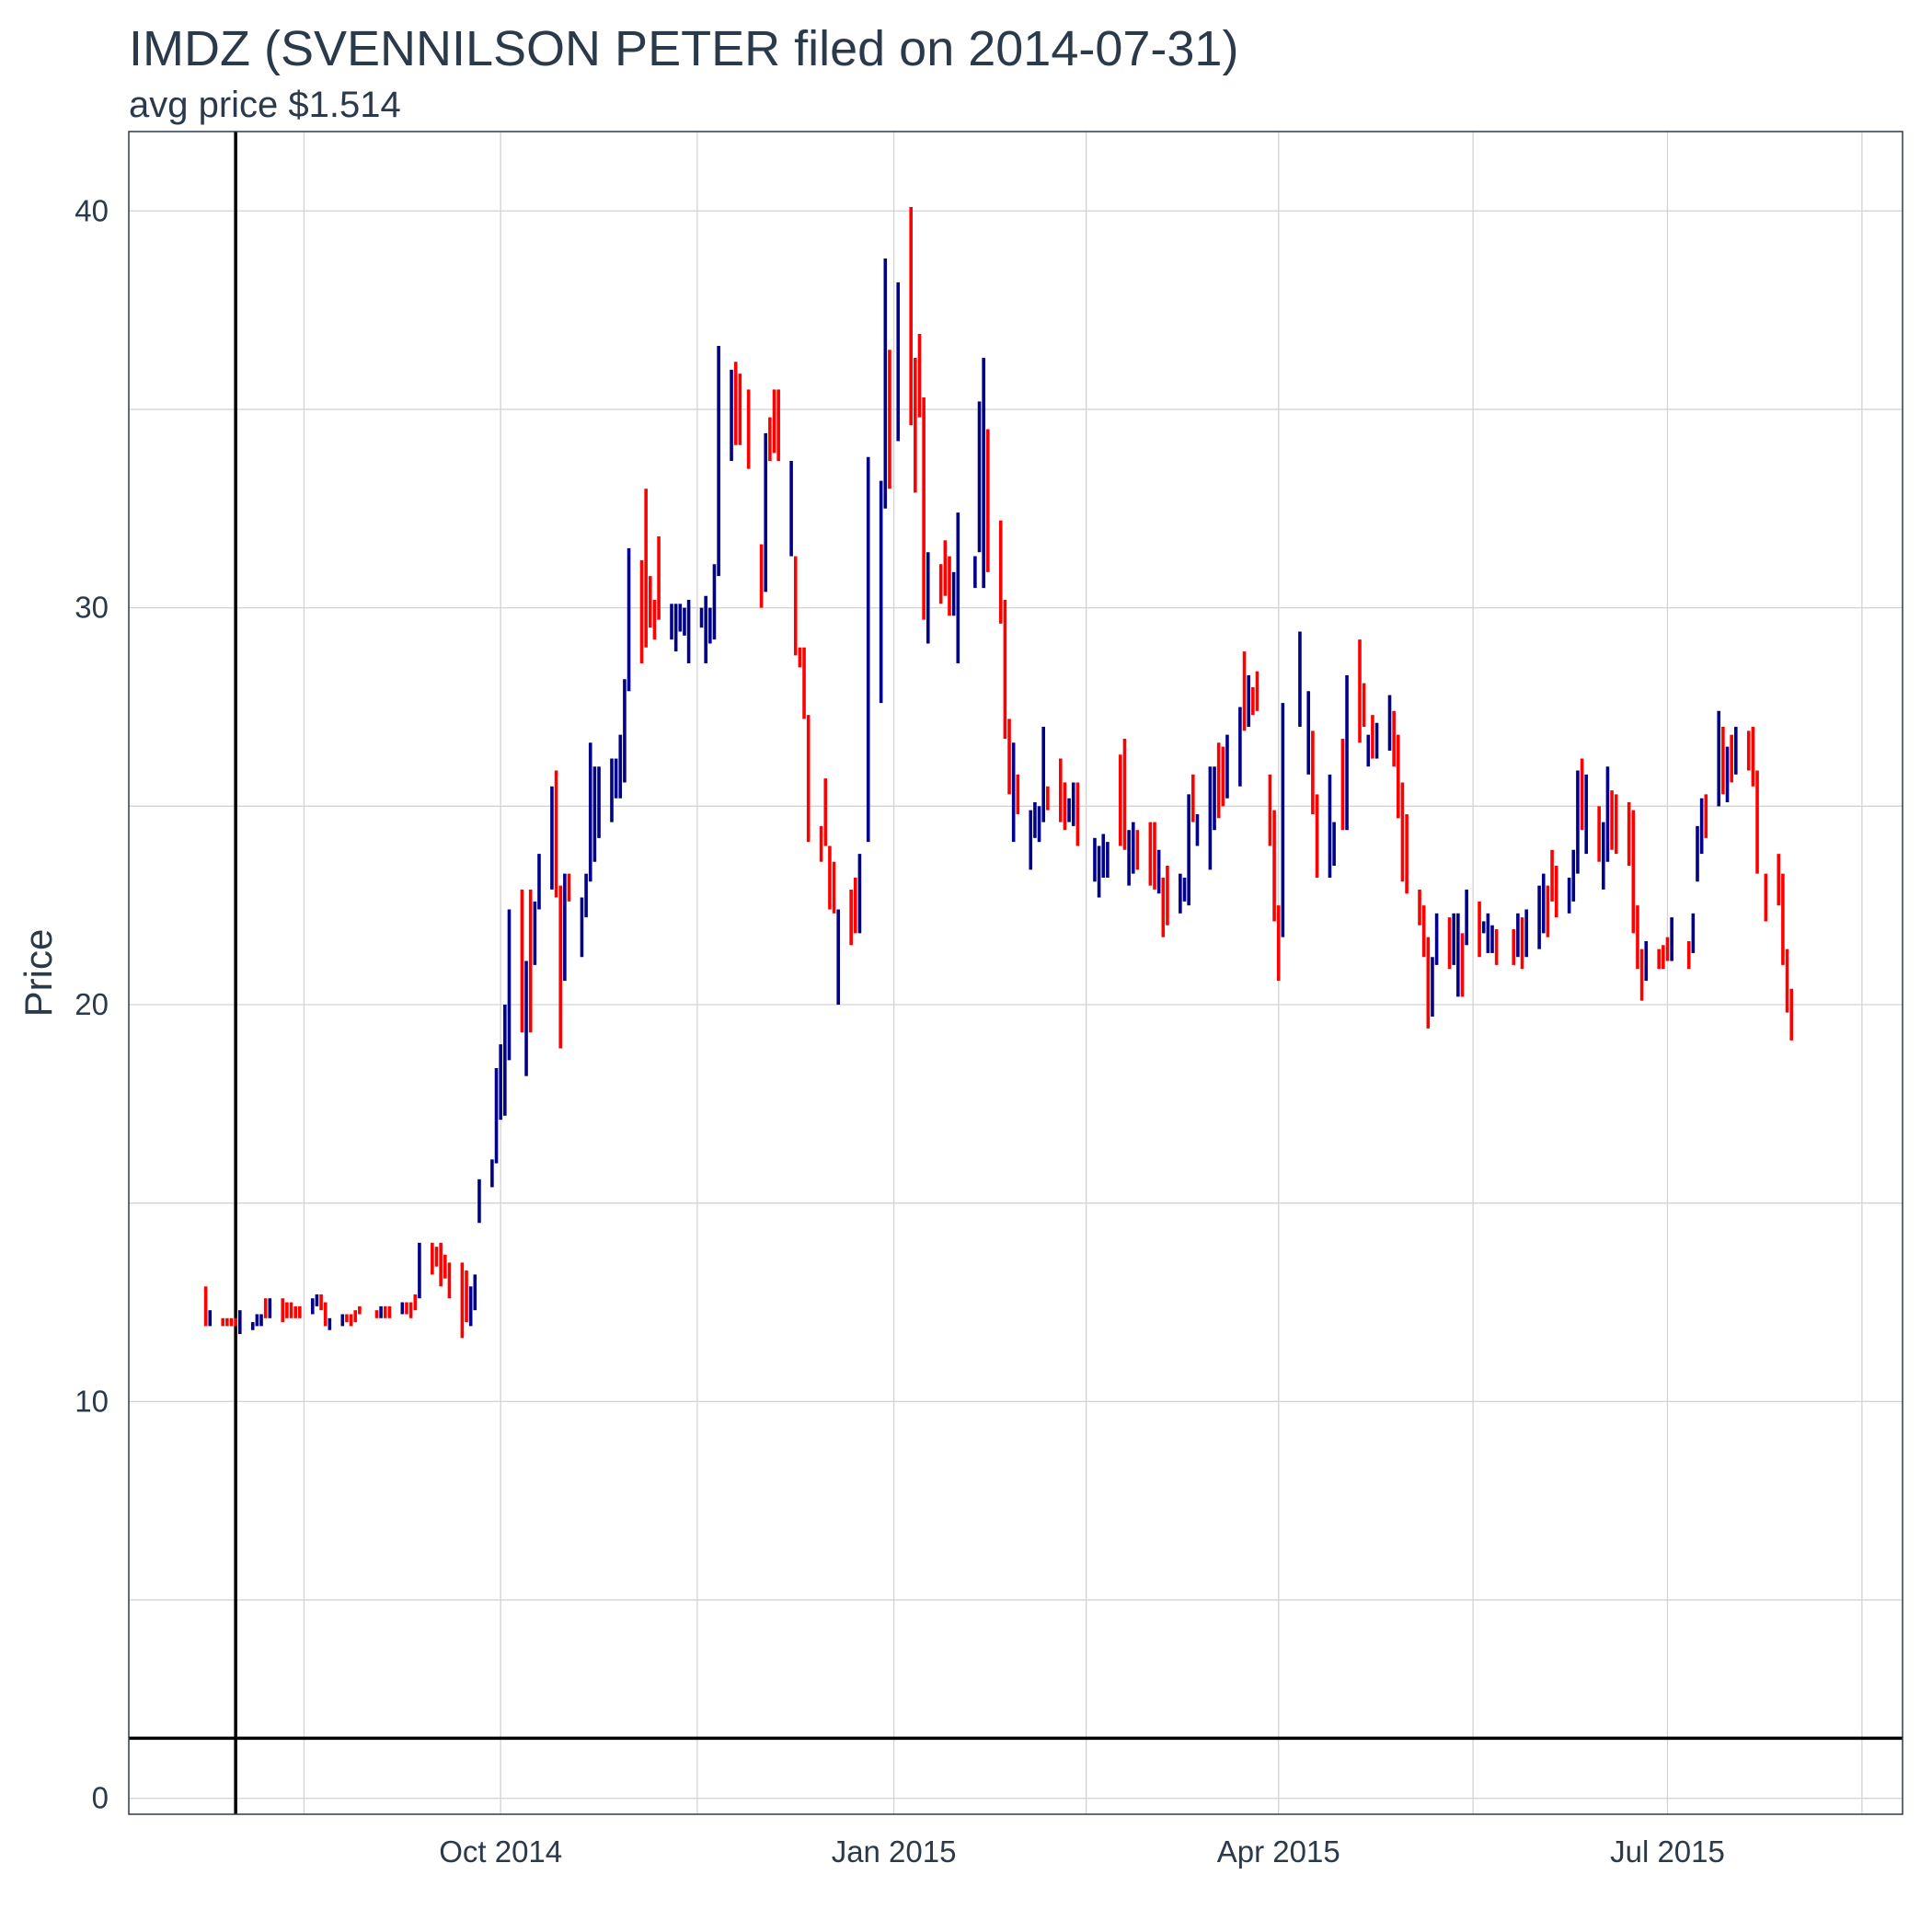 The image size is (1932, 1932). Describe the element at coordinates (100, 1798) in the screenshot. I see `y-tick-label: 0` at that location.